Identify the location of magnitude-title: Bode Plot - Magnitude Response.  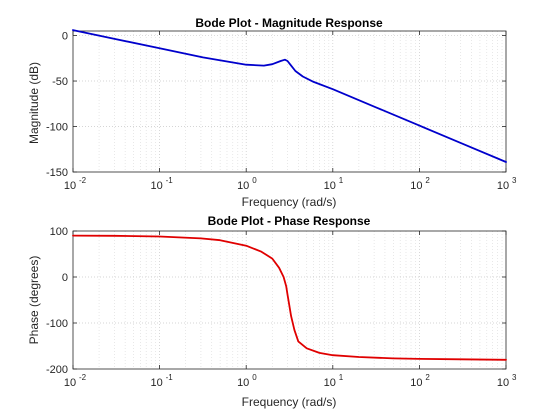
(289, 23).